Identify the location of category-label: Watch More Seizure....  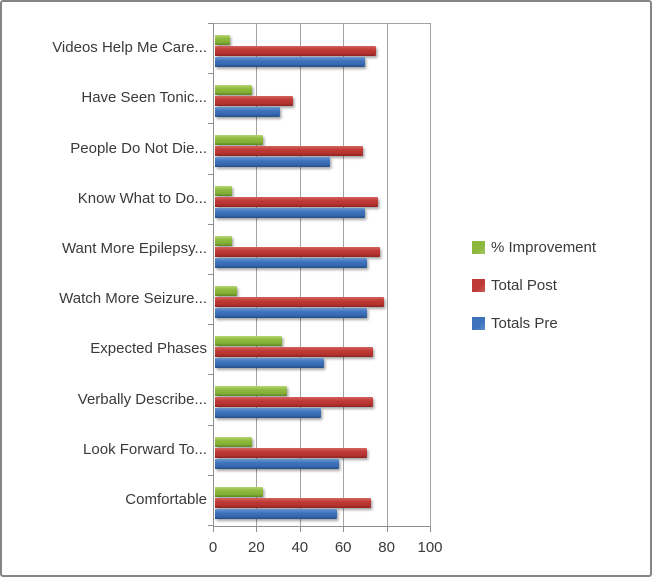
(133, 299).